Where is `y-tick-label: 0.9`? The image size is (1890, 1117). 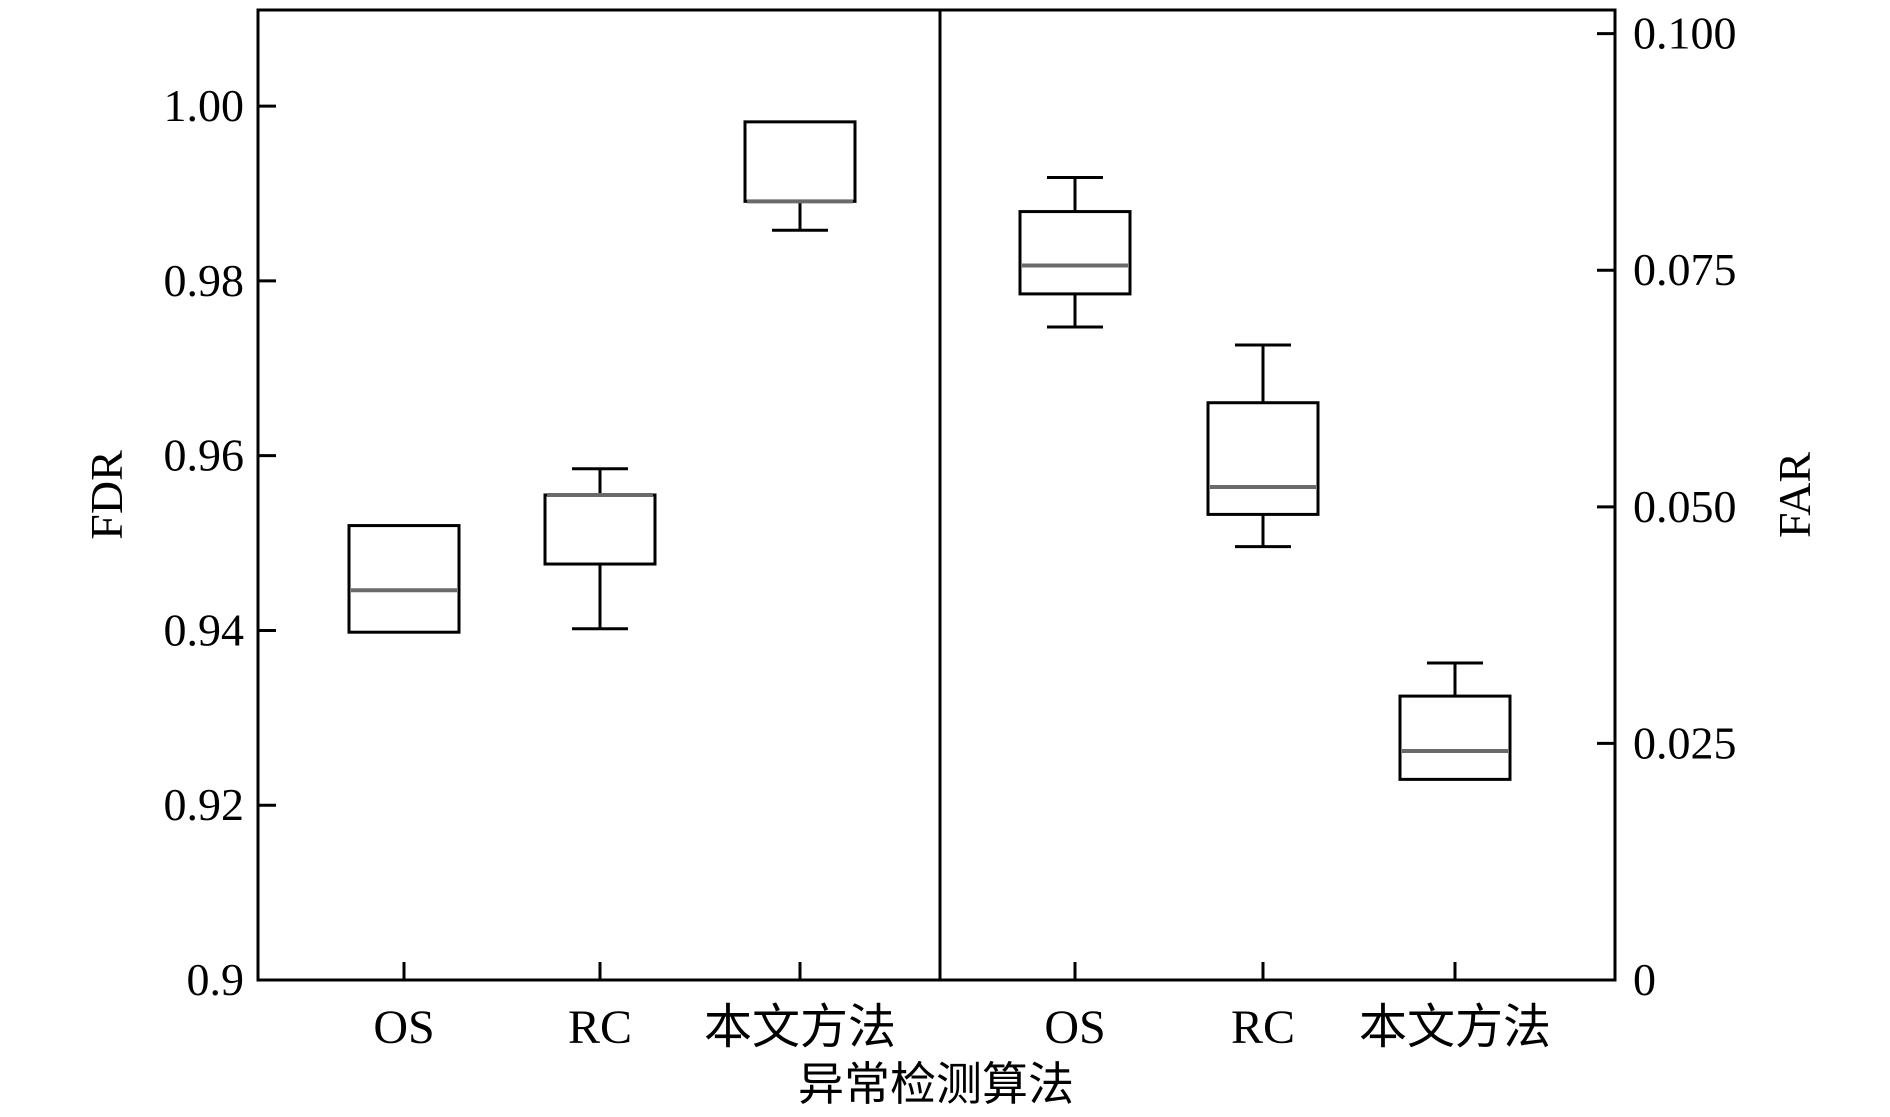
y-tick-label: 0.9 is located at coordinates (216, 979).